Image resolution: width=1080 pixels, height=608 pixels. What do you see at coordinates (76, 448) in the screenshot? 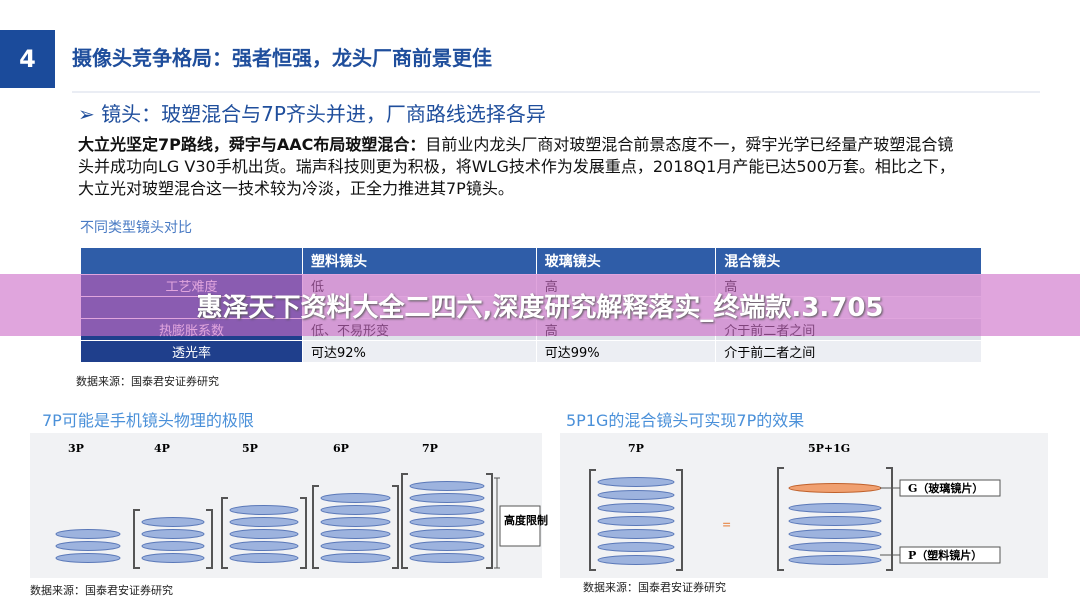
I see `lens-label: 3P` at bounding box center [76, 448].